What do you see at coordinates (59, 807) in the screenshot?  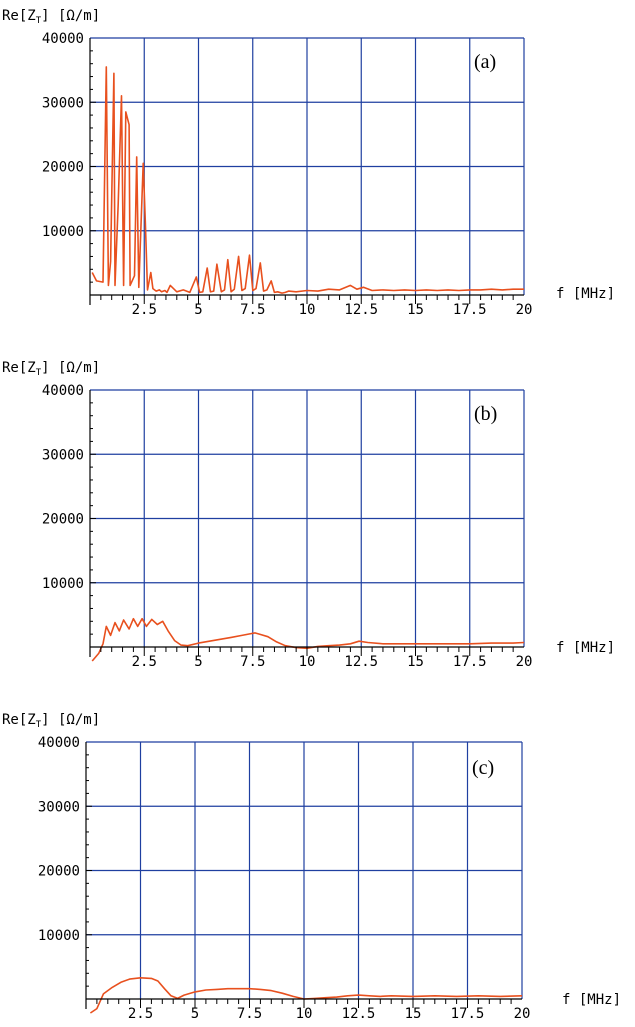 I see `panel-c-y-tick-label: 30000` at bounding box center [59, 807].